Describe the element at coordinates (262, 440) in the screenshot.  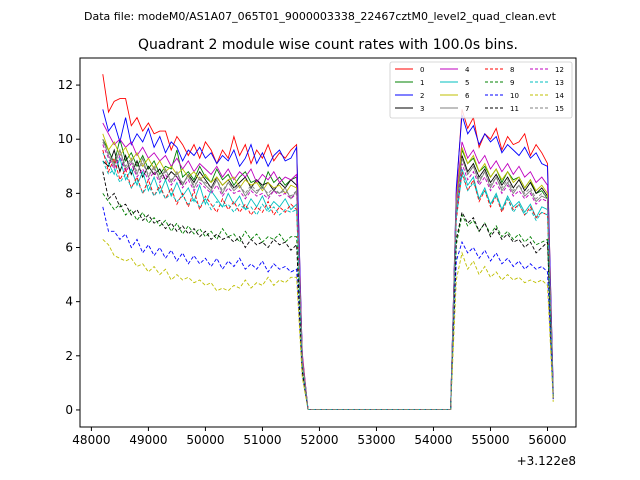
I see `x-tick-label: 51000` at that location.